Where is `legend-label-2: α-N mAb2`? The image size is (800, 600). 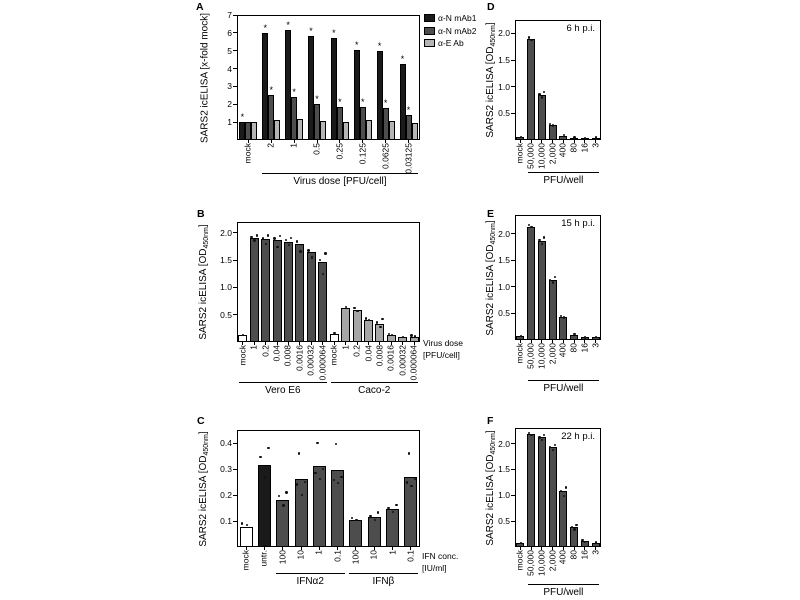 legend-label-2: α-N mAb2 is located at coordinates (457, 30).